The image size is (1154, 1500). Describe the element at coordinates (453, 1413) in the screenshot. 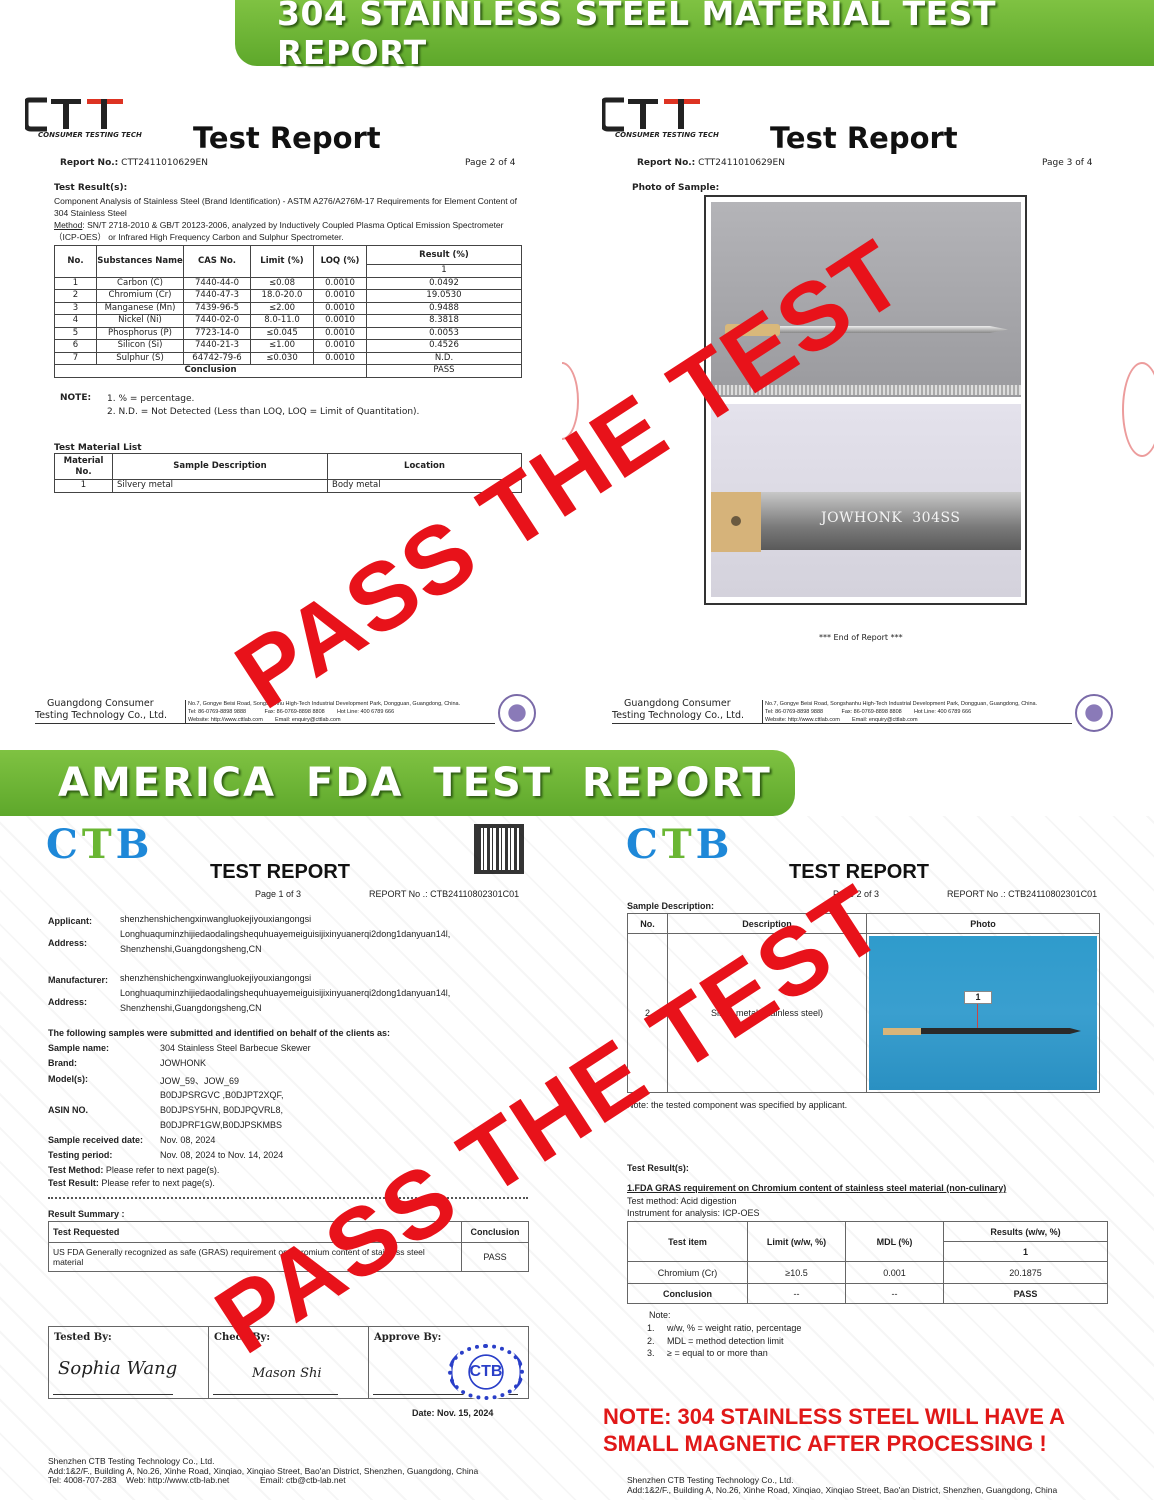

I see `approval-date: Date: Nov. 15, 2024` at that location.